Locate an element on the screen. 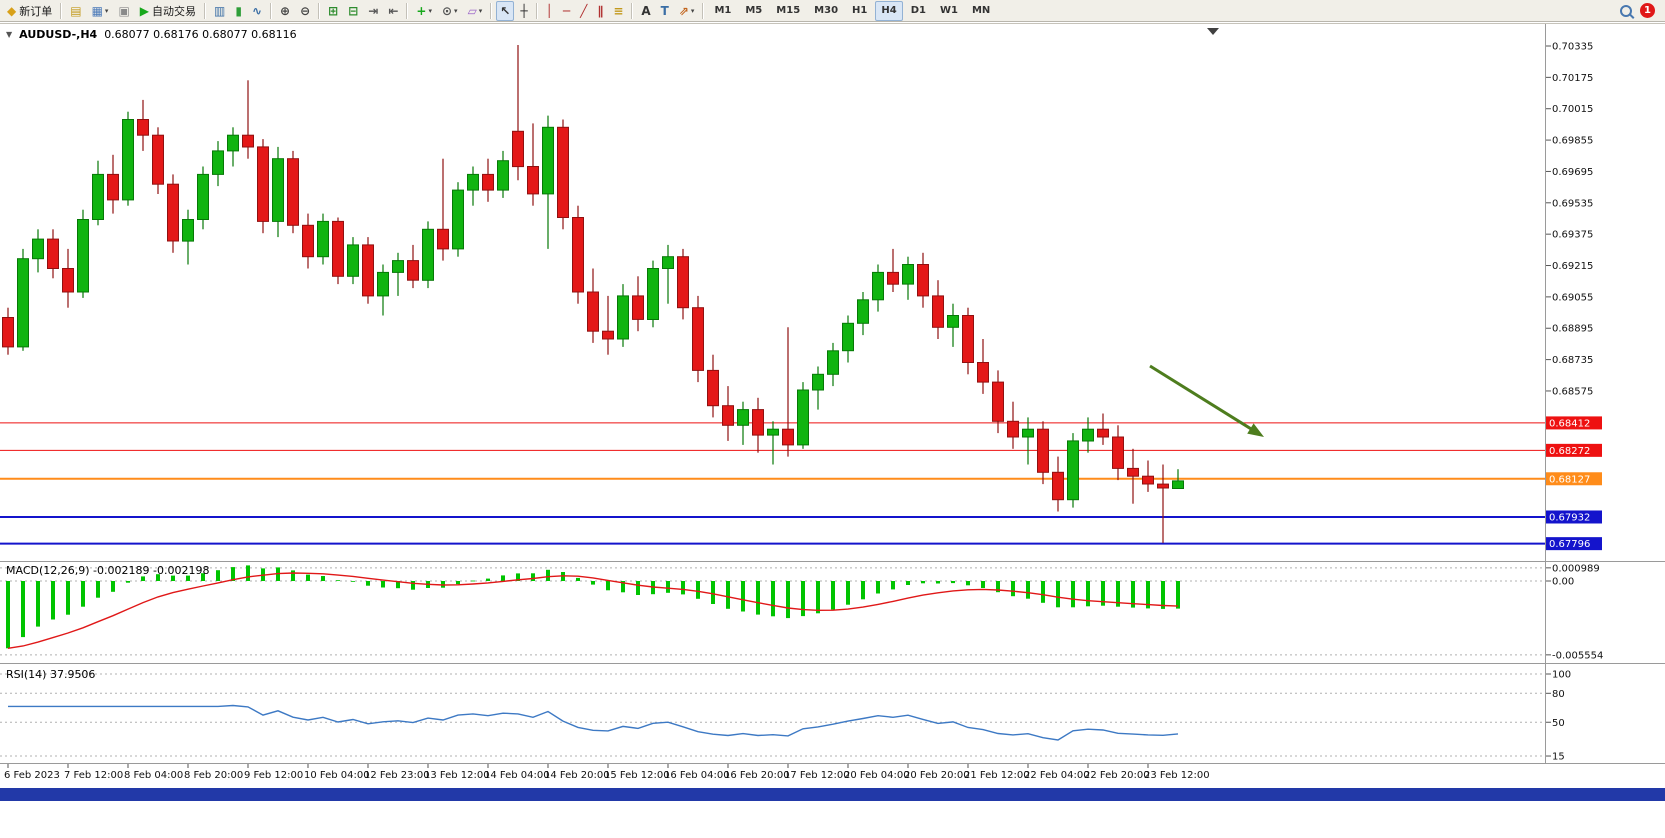  timeframe-h1: H1 is located at coordinates (860, 10).